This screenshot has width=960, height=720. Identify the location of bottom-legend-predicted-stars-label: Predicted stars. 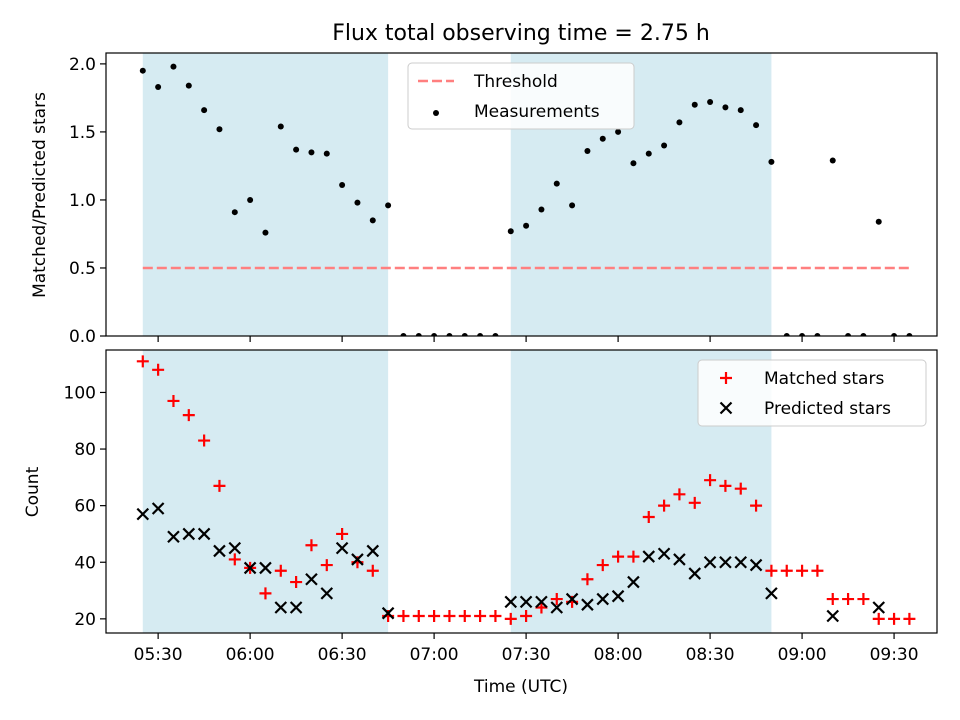
(827, 409).